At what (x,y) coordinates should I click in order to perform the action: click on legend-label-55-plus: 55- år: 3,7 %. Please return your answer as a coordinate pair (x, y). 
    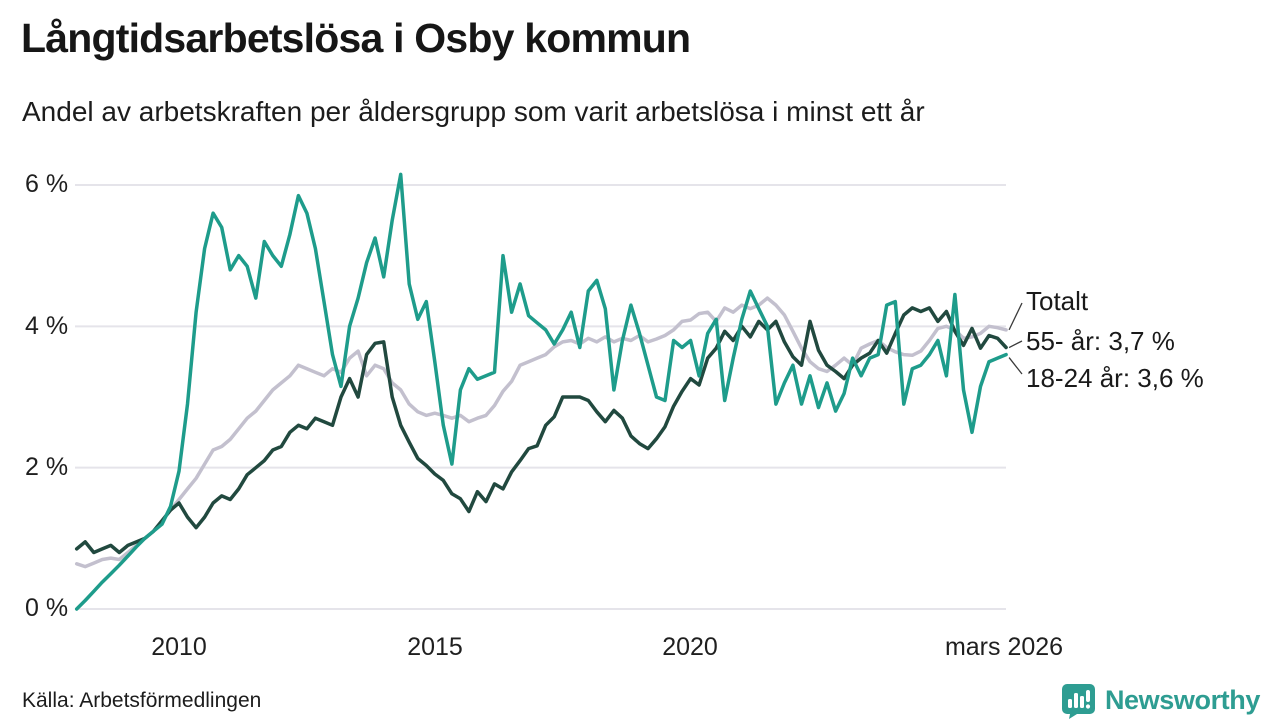
    Looking at the image, I should click on (1100, 341).